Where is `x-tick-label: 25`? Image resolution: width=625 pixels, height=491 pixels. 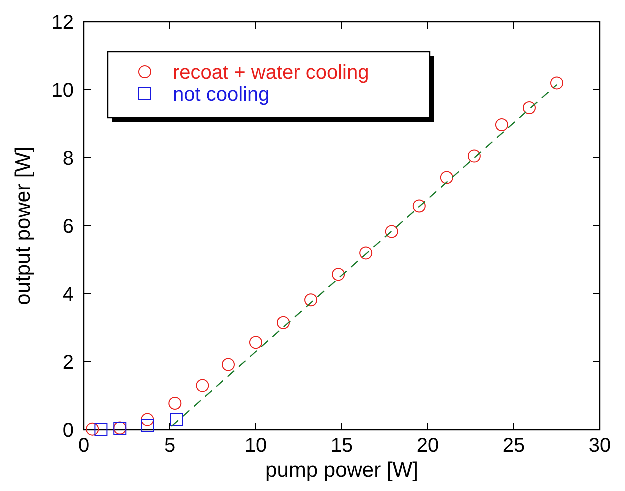
x-tick-label: 25 is located at coordinates (514, 446).